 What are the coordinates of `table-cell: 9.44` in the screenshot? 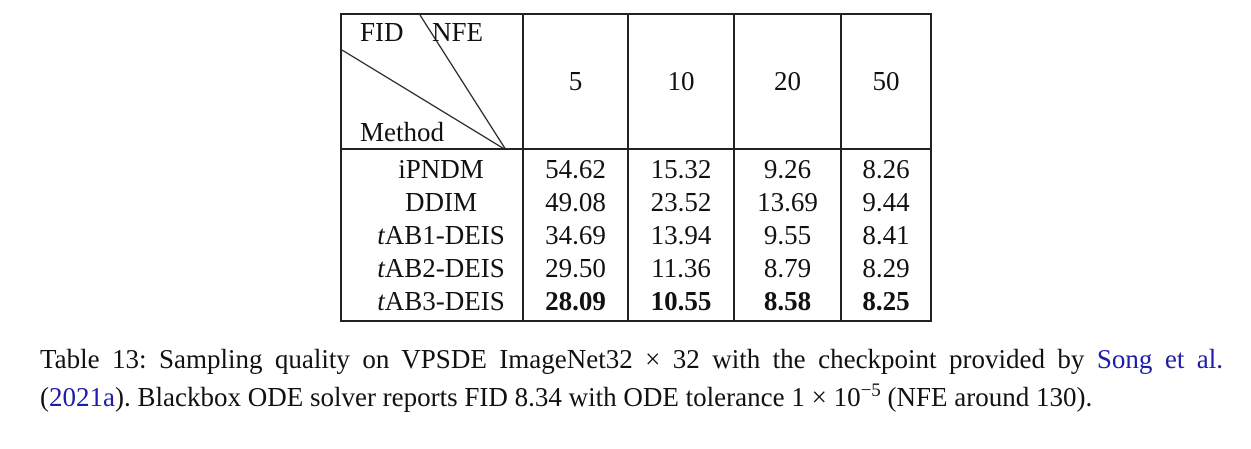 It's located at (886, 202).